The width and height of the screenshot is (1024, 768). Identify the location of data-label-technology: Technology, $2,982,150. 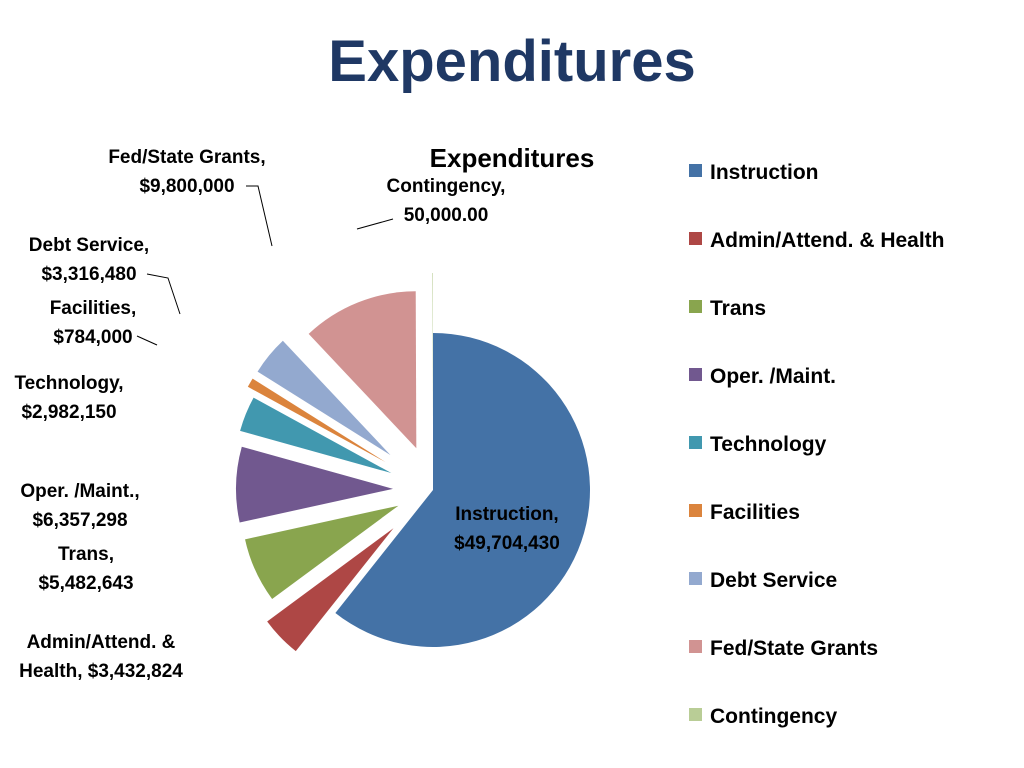
(68, 398).